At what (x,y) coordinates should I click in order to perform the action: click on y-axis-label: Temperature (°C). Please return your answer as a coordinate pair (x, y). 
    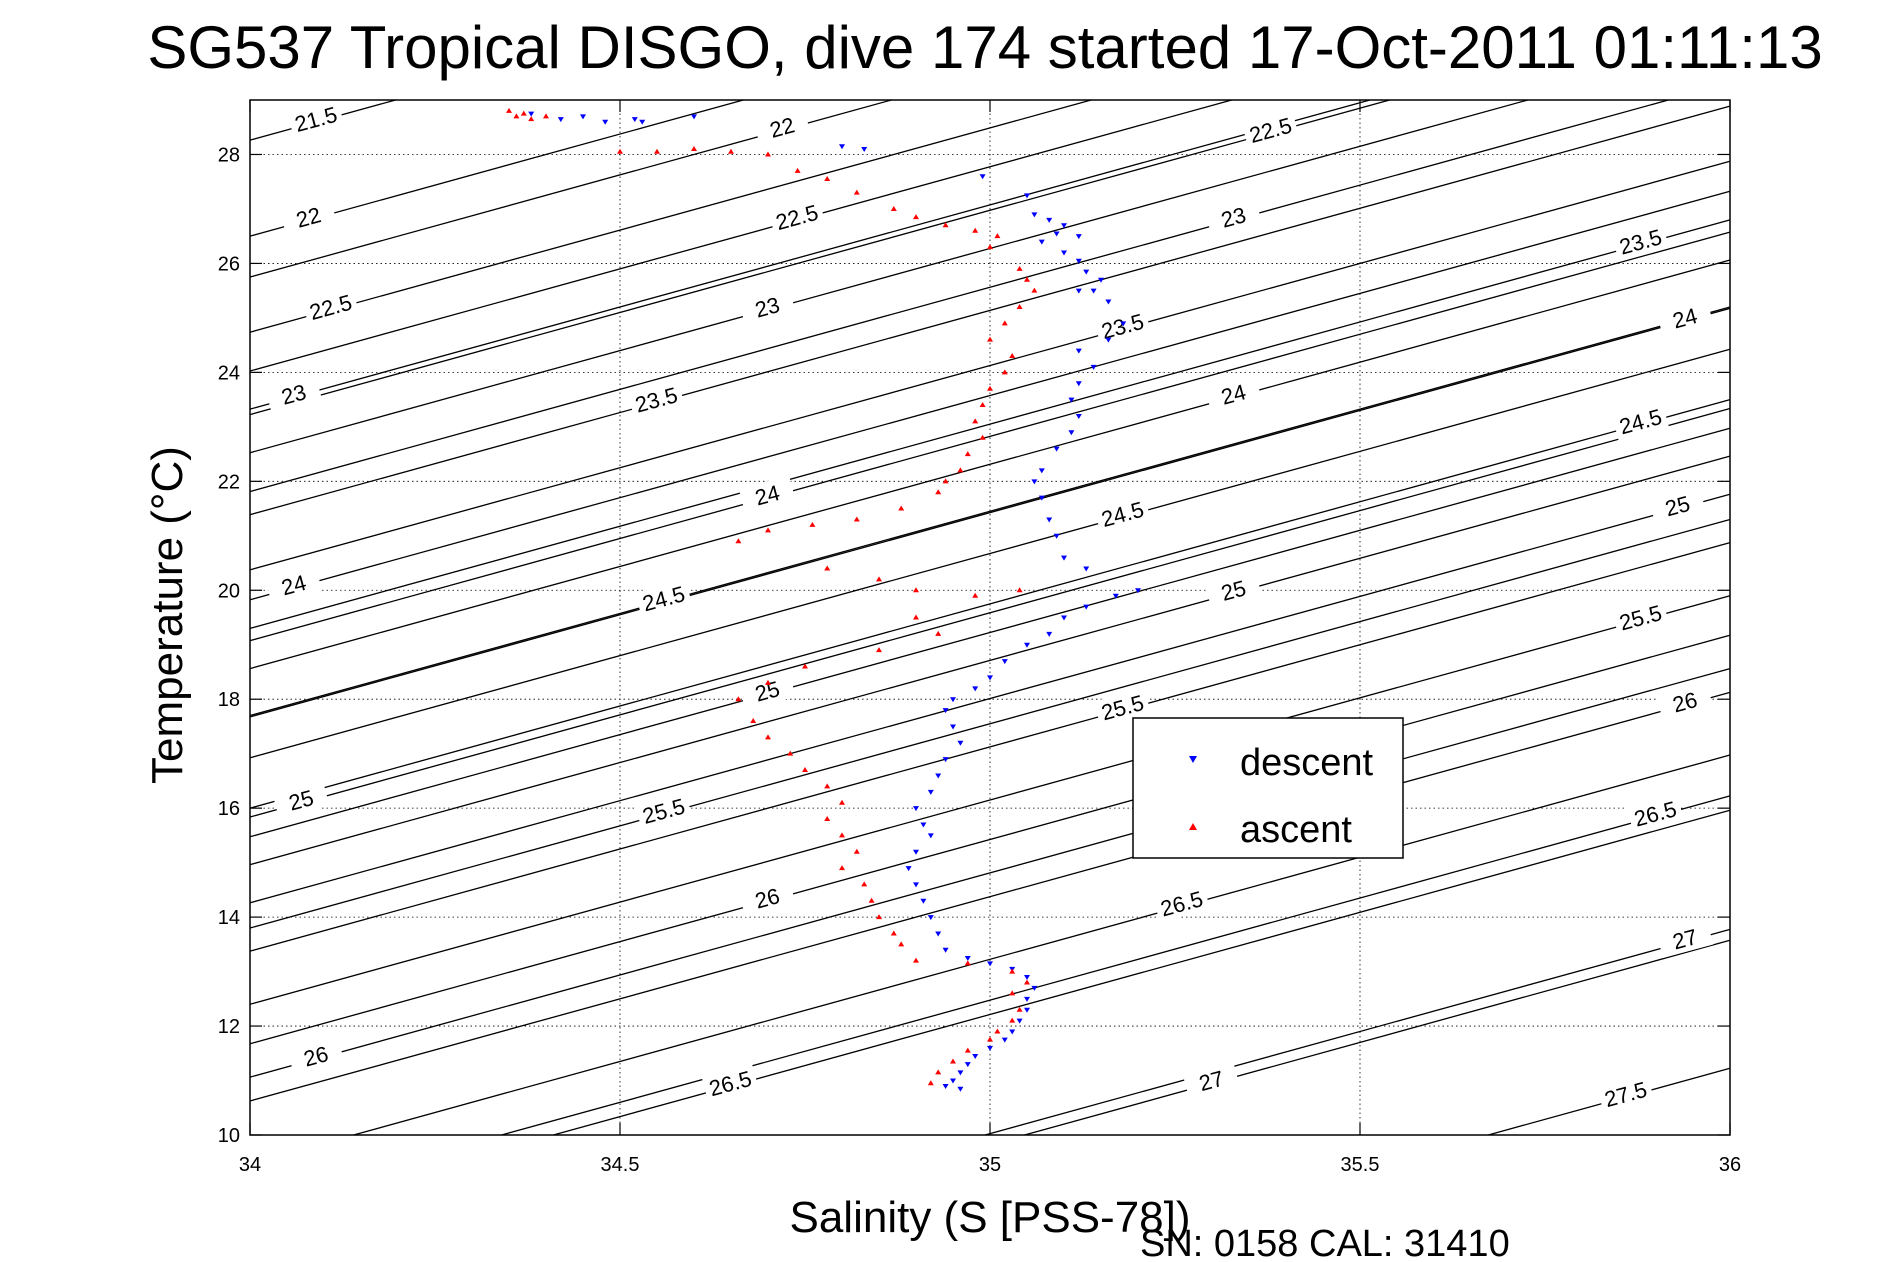
    Looking at the image, I should click on (167, 615).